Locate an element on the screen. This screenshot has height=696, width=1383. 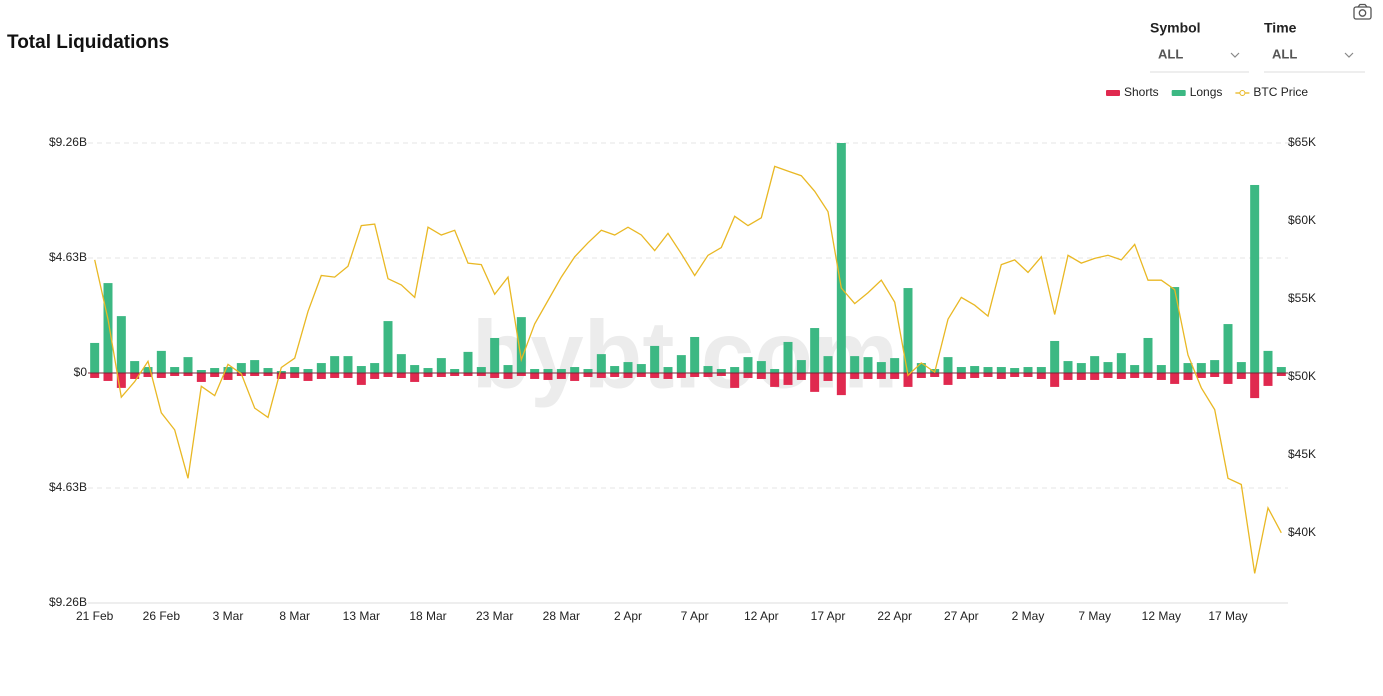
camera-icon is located at coordinates (1362, 11).